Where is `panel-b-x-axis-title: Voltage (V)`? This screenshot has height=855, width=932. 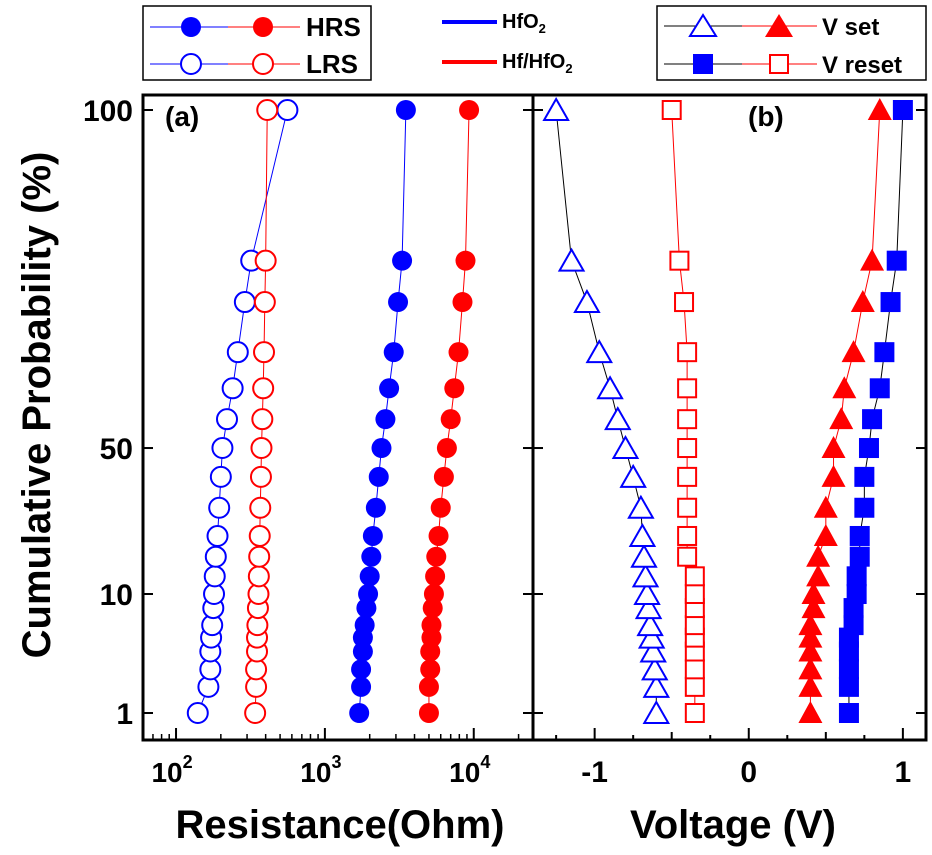 panel-b-x-axis-title: Voltage (V) is located at coordinates (733, 825).